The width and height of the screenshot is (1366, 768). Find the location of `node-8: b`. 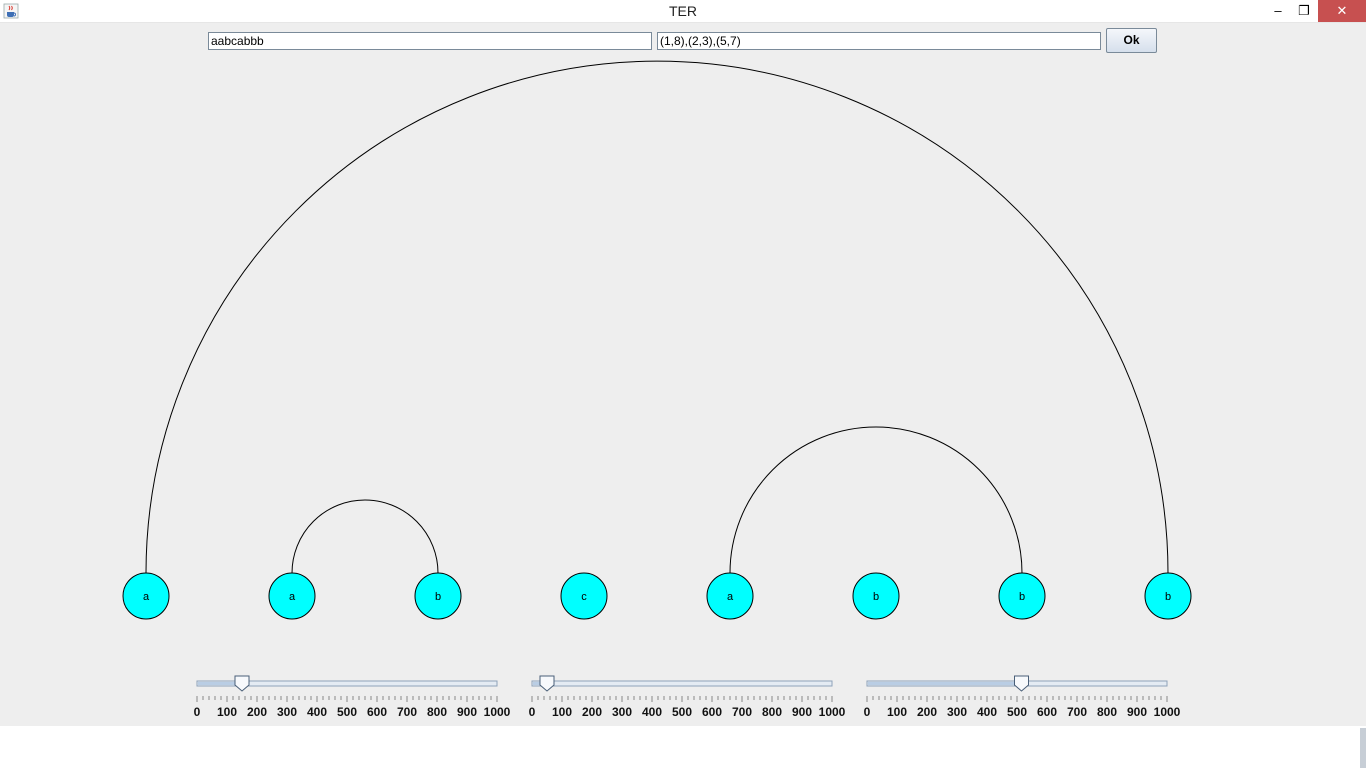

node-8: b is located at coordinates (1168, 596).